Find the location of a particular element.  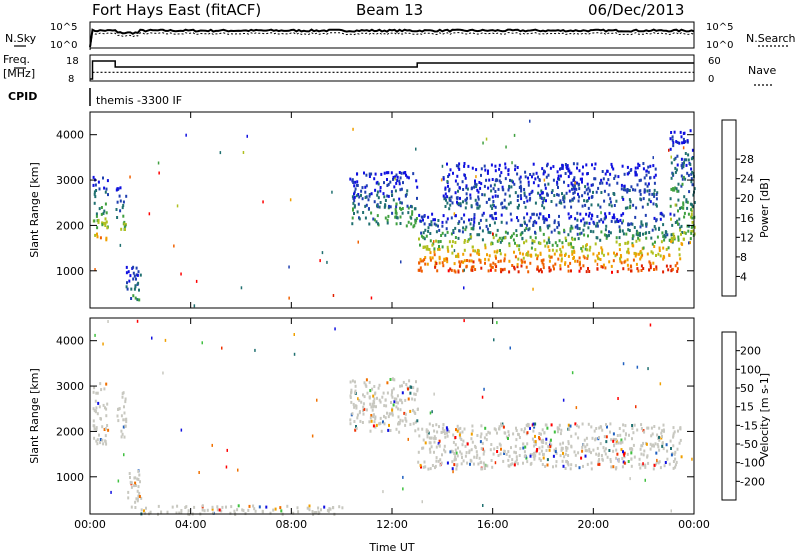

power-colorbar-label: Power [dB] is located at coordinates (764, 208).